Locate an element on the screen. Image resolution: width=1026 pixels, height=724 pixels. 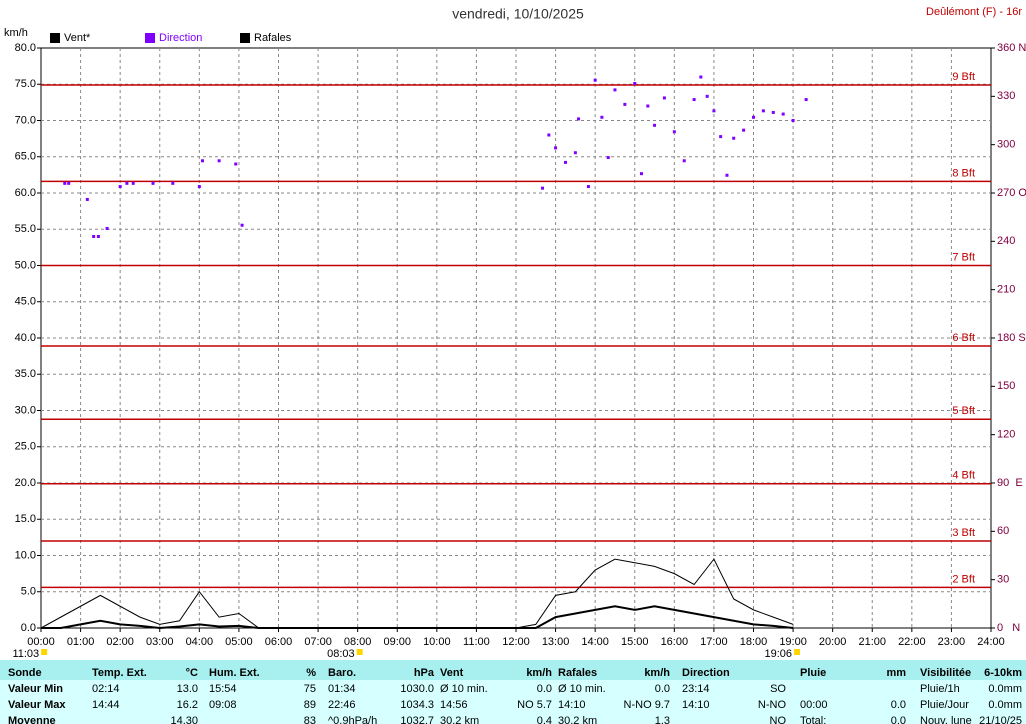
x-tick-label: 15:00 is located at coordinates (635, 642).